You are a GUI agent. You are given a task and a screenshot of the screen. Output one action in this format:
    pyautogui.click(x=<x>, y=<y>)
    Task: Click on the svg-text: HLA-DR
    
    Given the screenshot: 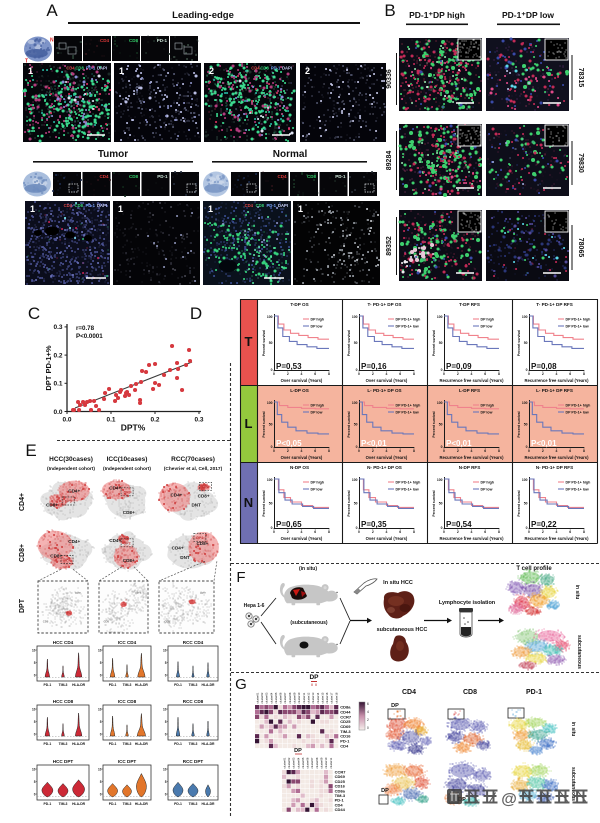 What is the action you would take?
    pyautogui.click(x=209, y=685)
    